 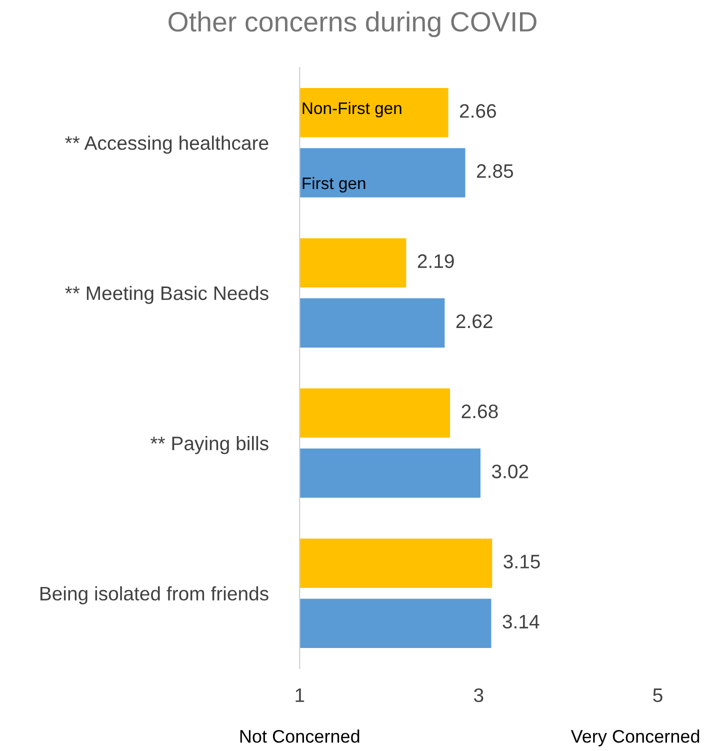 What do you see at coordinates (657, 695) in the screenshot?
I see `x-tick-label: 5` at bounding box center [657, 695].